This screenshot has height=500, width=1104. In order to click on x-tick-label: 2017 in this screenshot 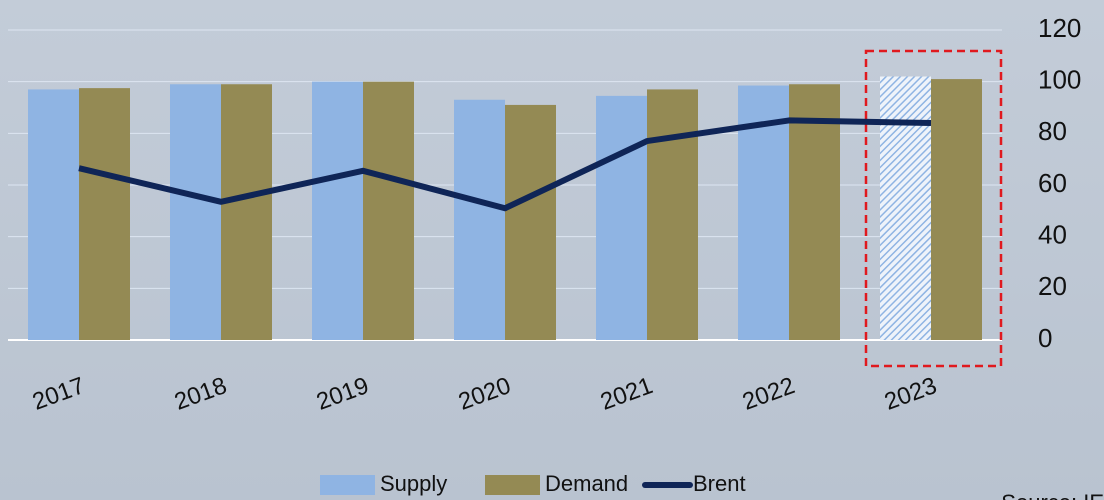, I will do `click(58, 394)`.